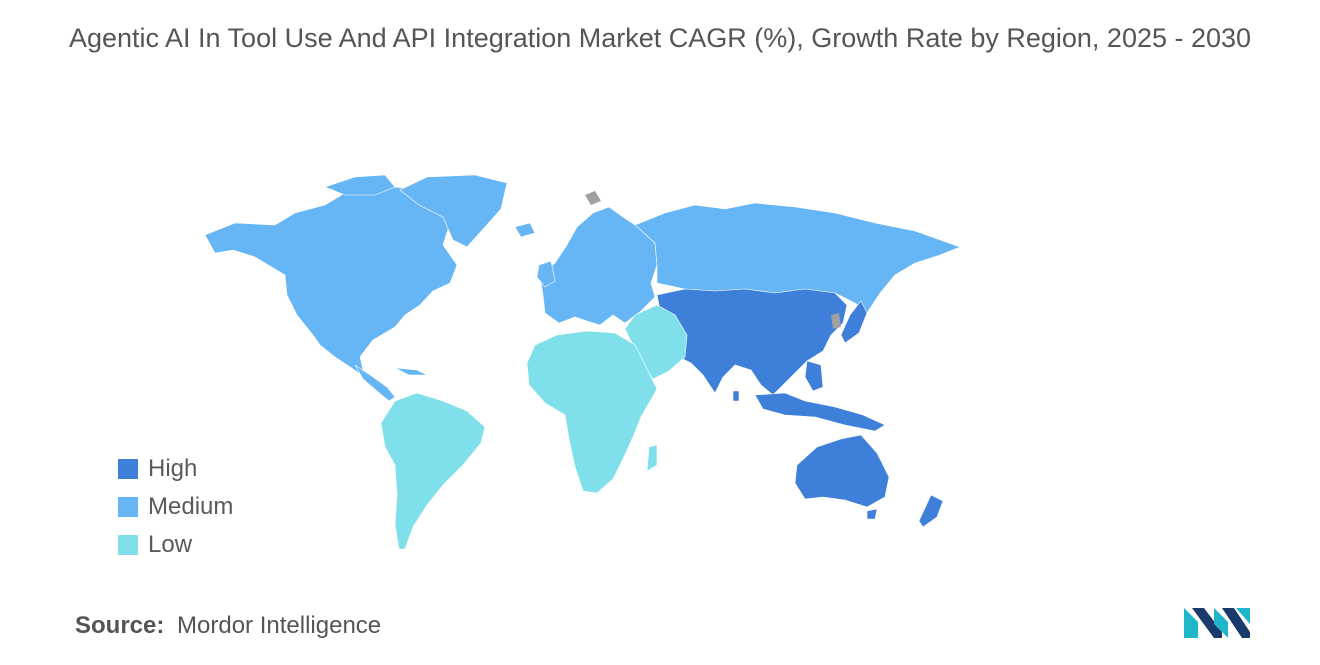  What do you see at coordinates (128, 507) in the screenshot?
I see `legend-swatch-medium` at bounding box center [128, 507].